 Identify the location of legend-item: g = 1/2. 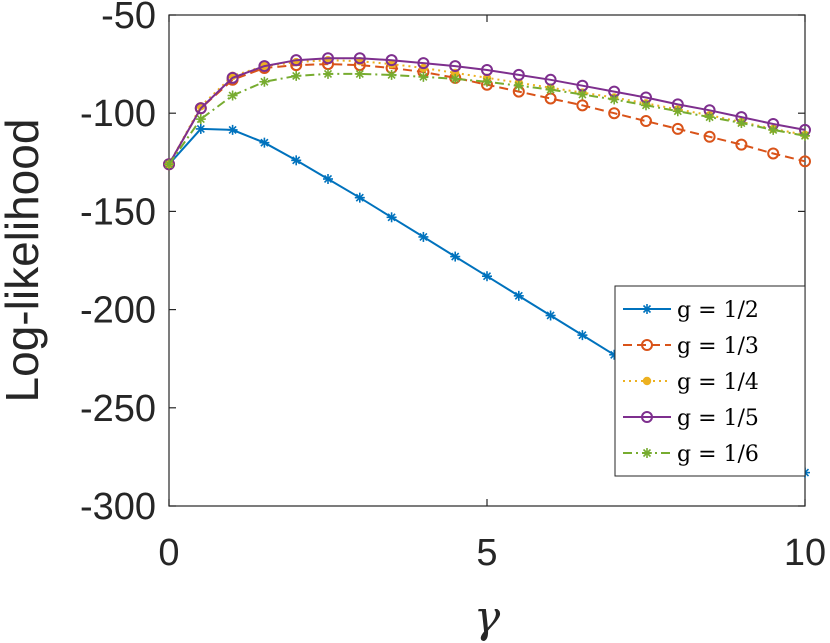
(691, 310).